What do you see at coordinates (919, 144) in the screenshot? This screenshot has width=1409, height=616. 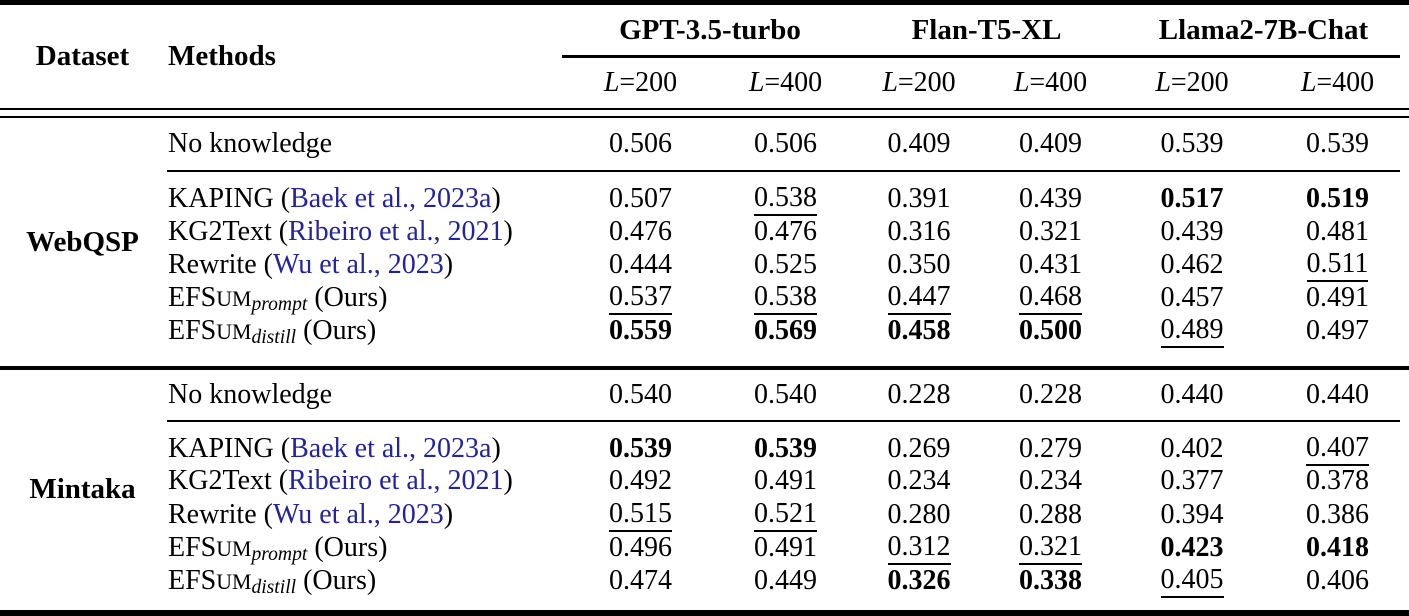 I see `score-cell: 0.409` at bounding box center [919, 144].